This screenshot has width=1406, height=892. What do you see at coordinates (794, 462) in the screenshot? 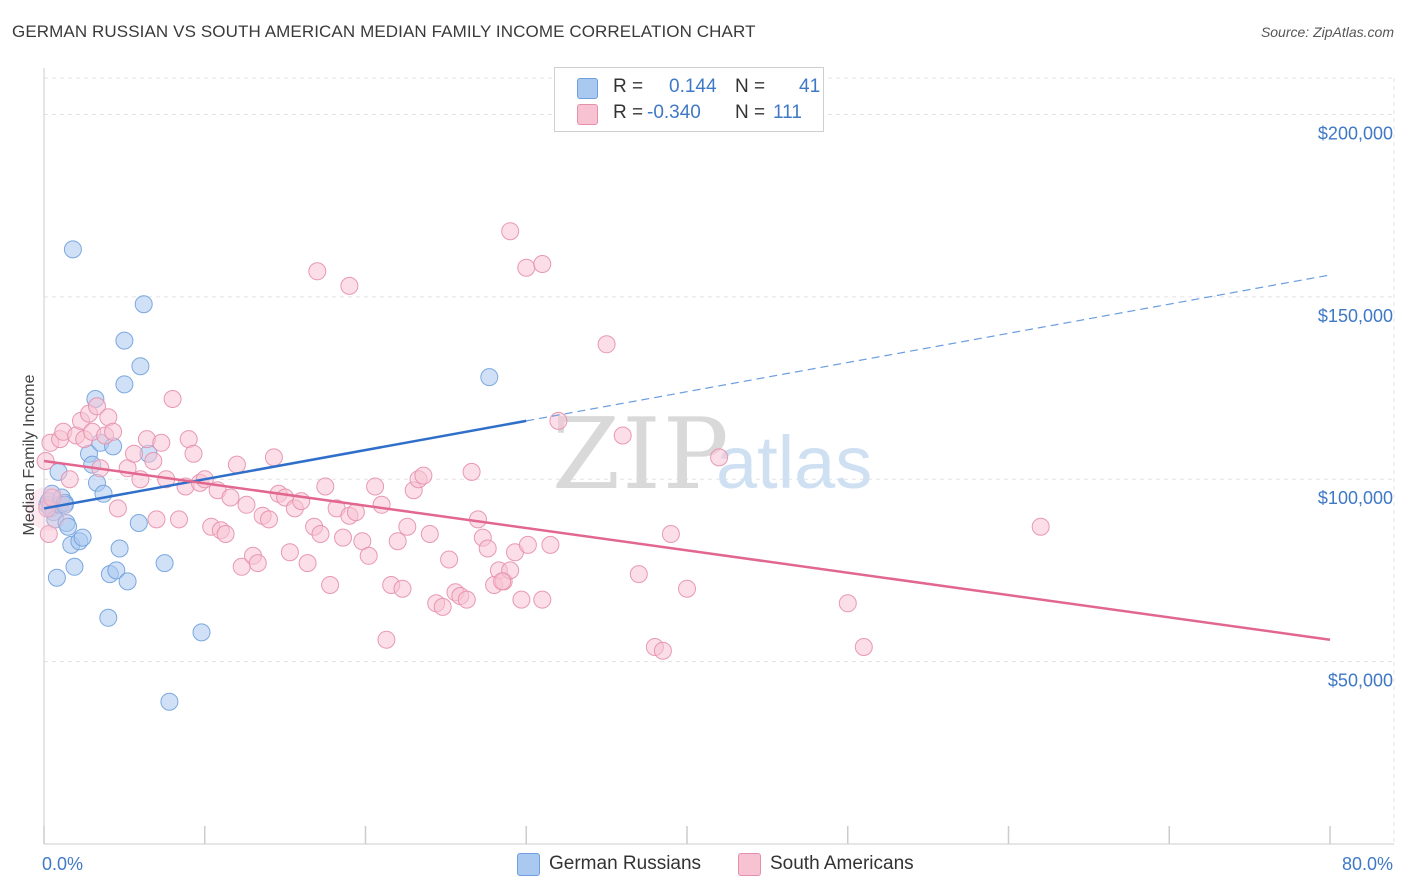
I see `watermark-atlas: atlas` at bounding box center [794, 462].